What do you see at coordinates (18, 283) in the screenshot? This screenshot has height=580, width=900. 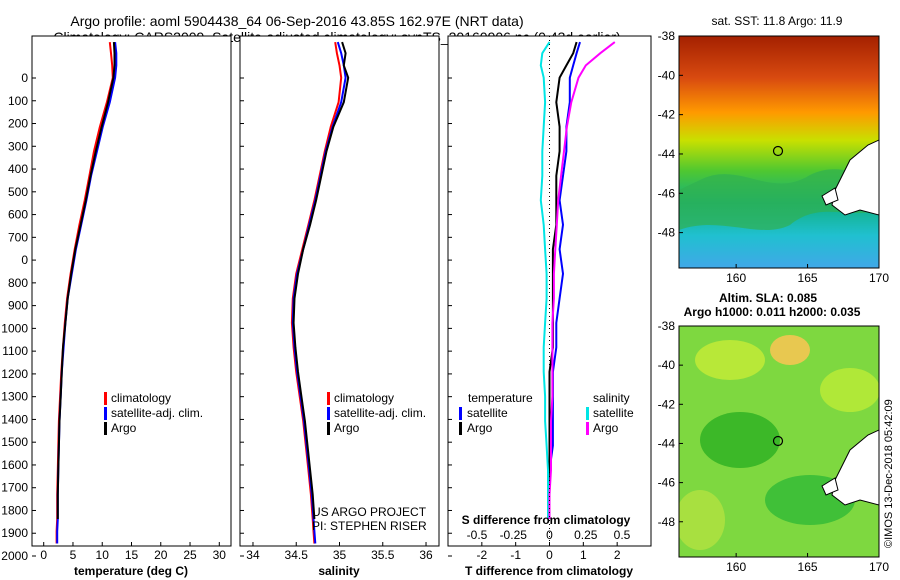 I see `depth-tick-label: 800` at bounding box center [18, 283].